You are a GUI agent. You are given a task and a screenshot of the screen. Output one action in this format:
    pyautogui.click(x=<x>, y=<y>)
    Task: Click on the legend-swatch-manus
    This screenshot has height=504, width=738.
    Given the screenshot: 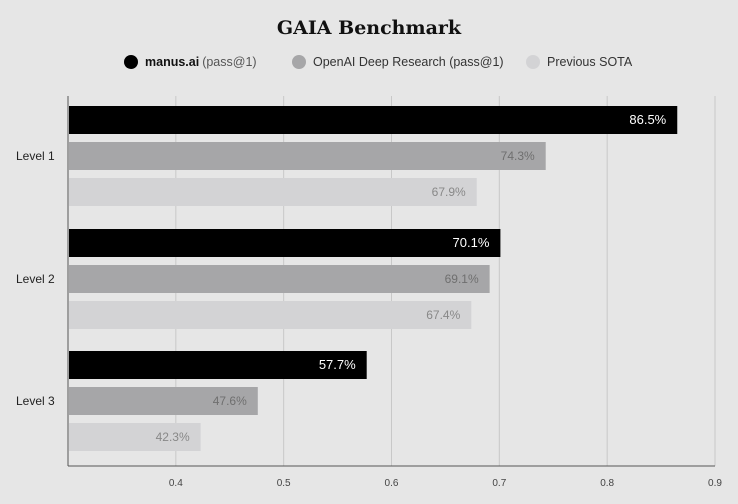 What is the action you would take?
    pyautogui.click(x=131, y=62)
    